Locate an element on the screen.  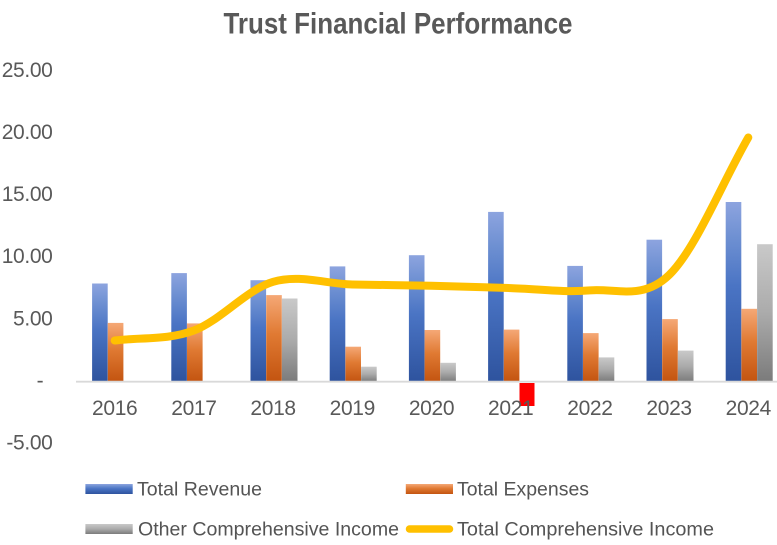
svg-text: 2020 is located at coordinates (431, 408).